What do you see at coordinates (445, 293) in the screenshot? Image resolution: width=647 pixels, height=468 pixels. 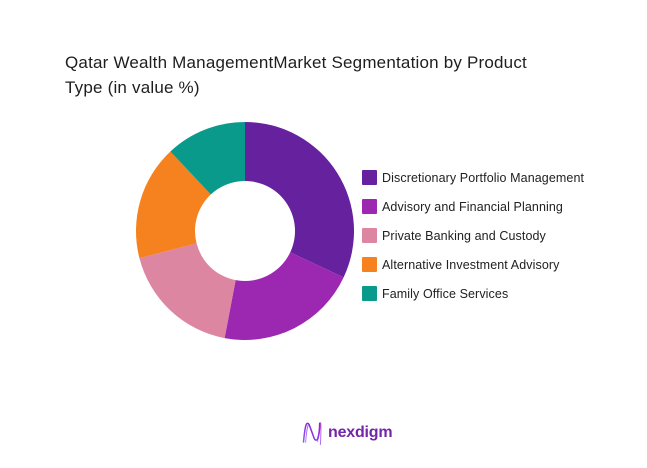 I see `legend-label: Family Office Services` at bounding box center [445, 293].